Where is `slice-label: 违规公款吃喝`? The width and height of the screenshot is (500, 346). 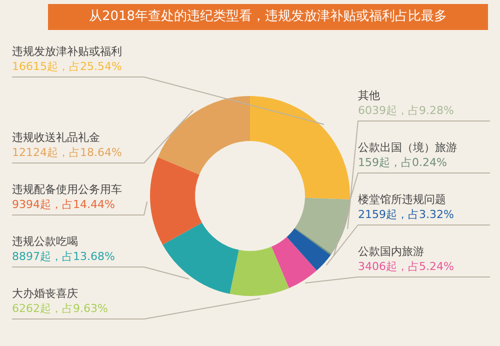 slice-label: 违规公款吃喝 is located at coordinates (45, 241).